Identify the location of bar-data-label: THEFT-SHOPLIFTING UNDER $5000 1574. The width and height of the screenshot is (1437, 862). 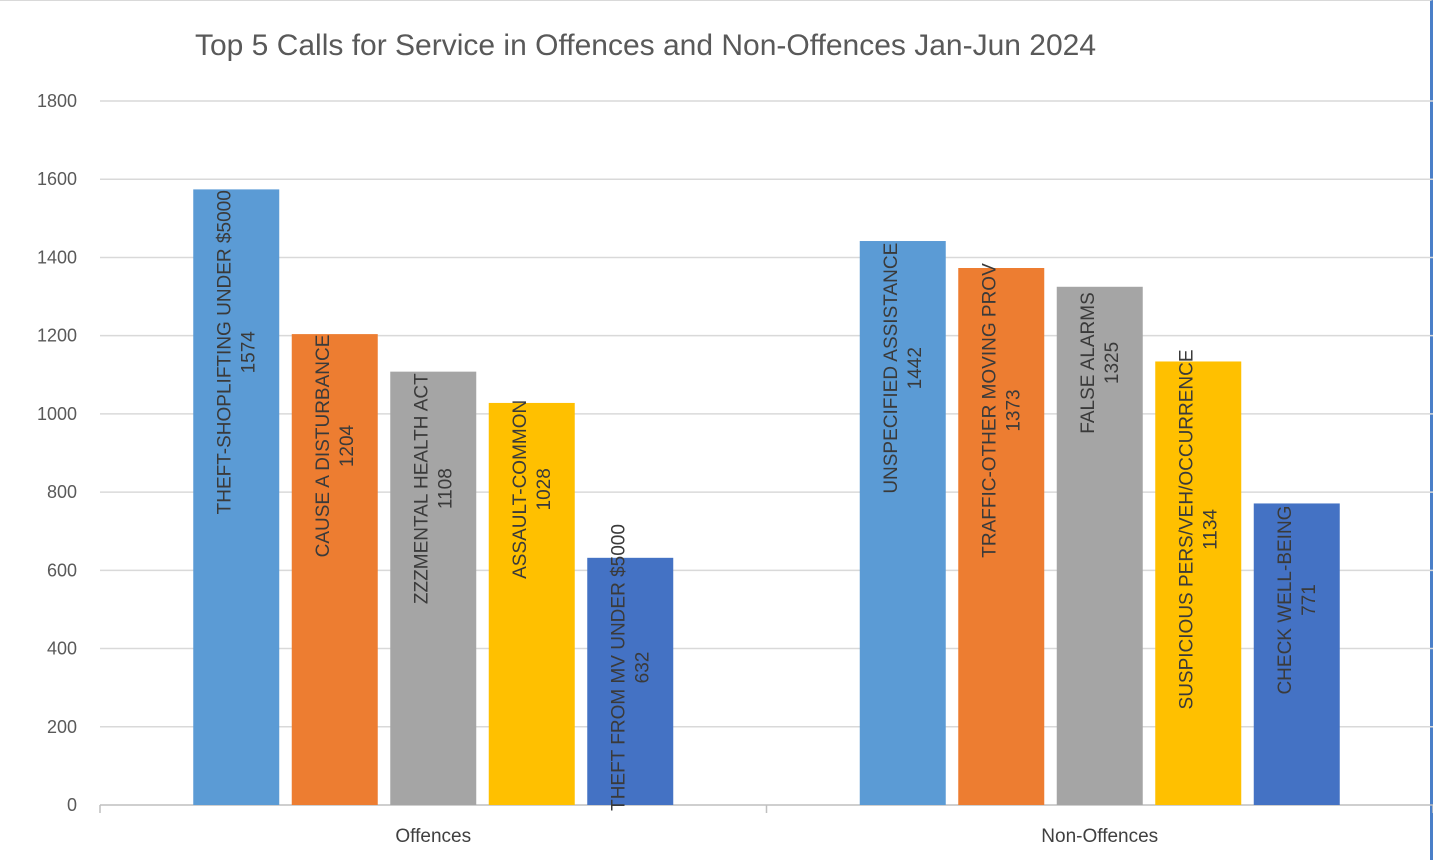
(236, 352).